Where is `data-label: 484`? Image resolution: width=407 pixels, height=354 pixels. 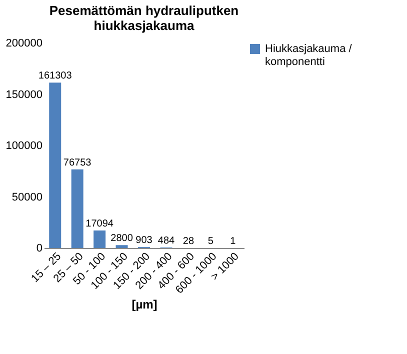 data-label: 484 is located at coordinates (166, 241).